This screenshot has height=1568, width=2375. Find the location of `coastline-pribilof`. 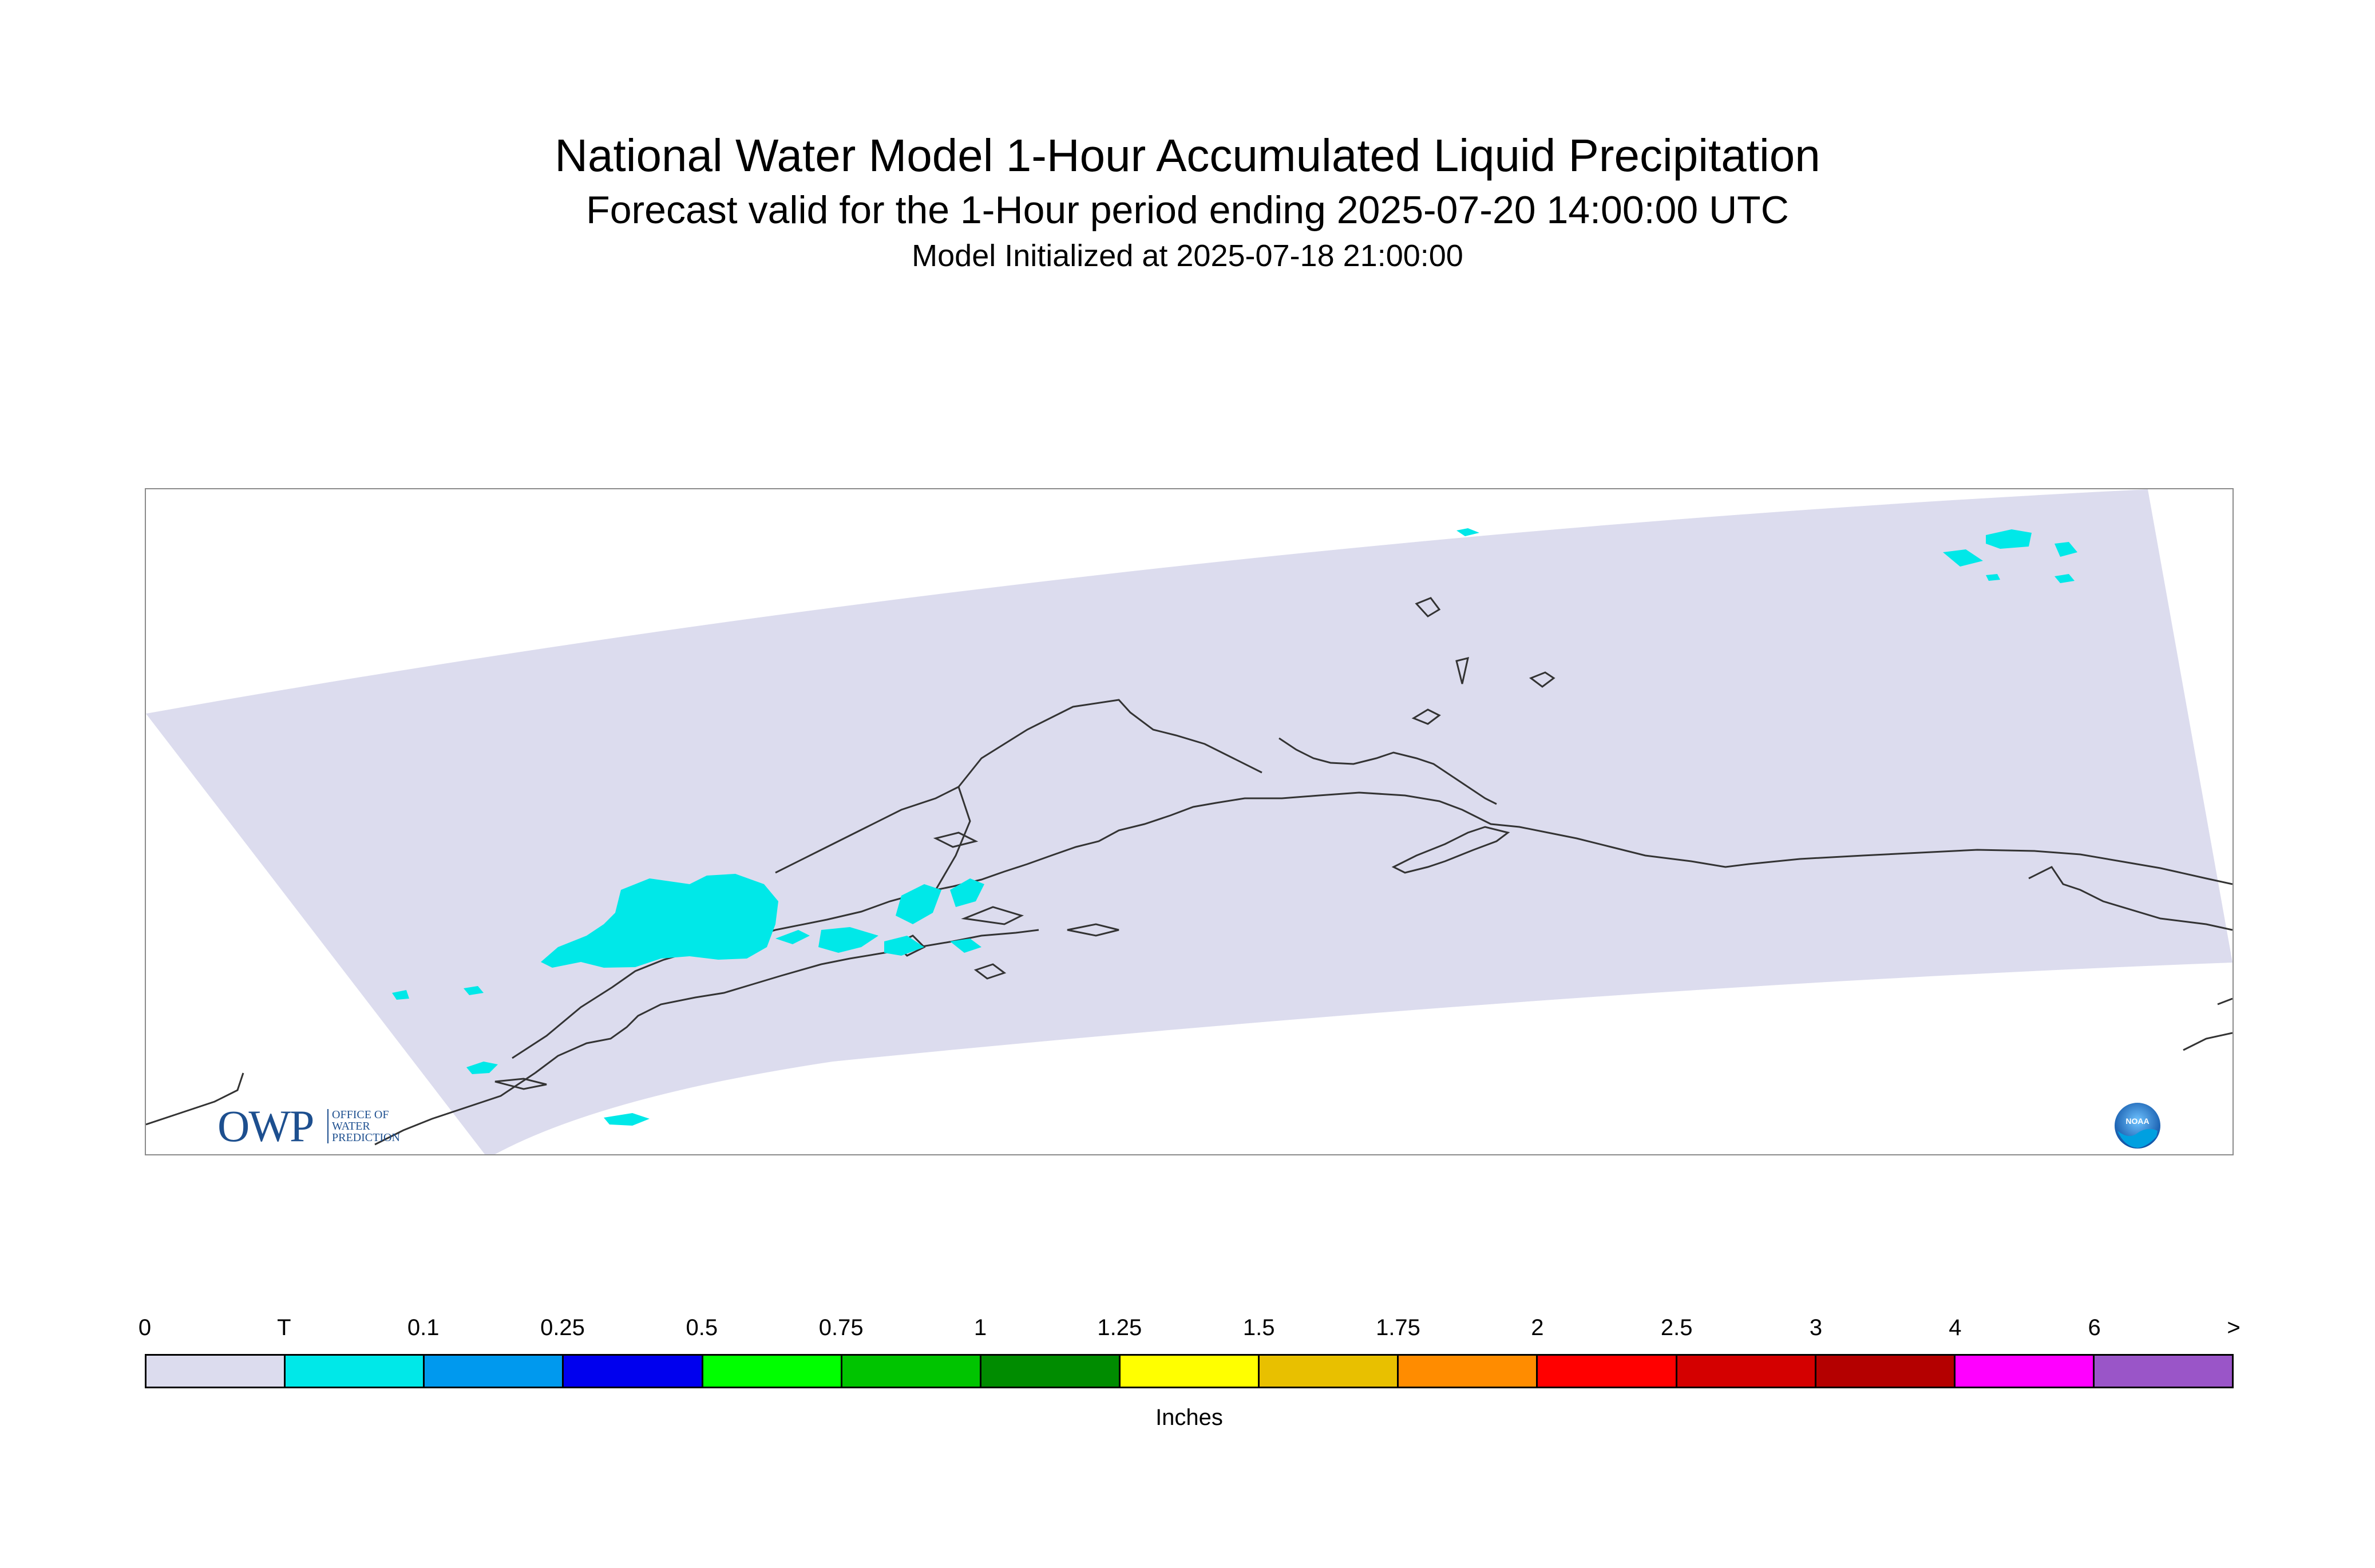

coastline-pribilof is located at coordinates (1428, 607).